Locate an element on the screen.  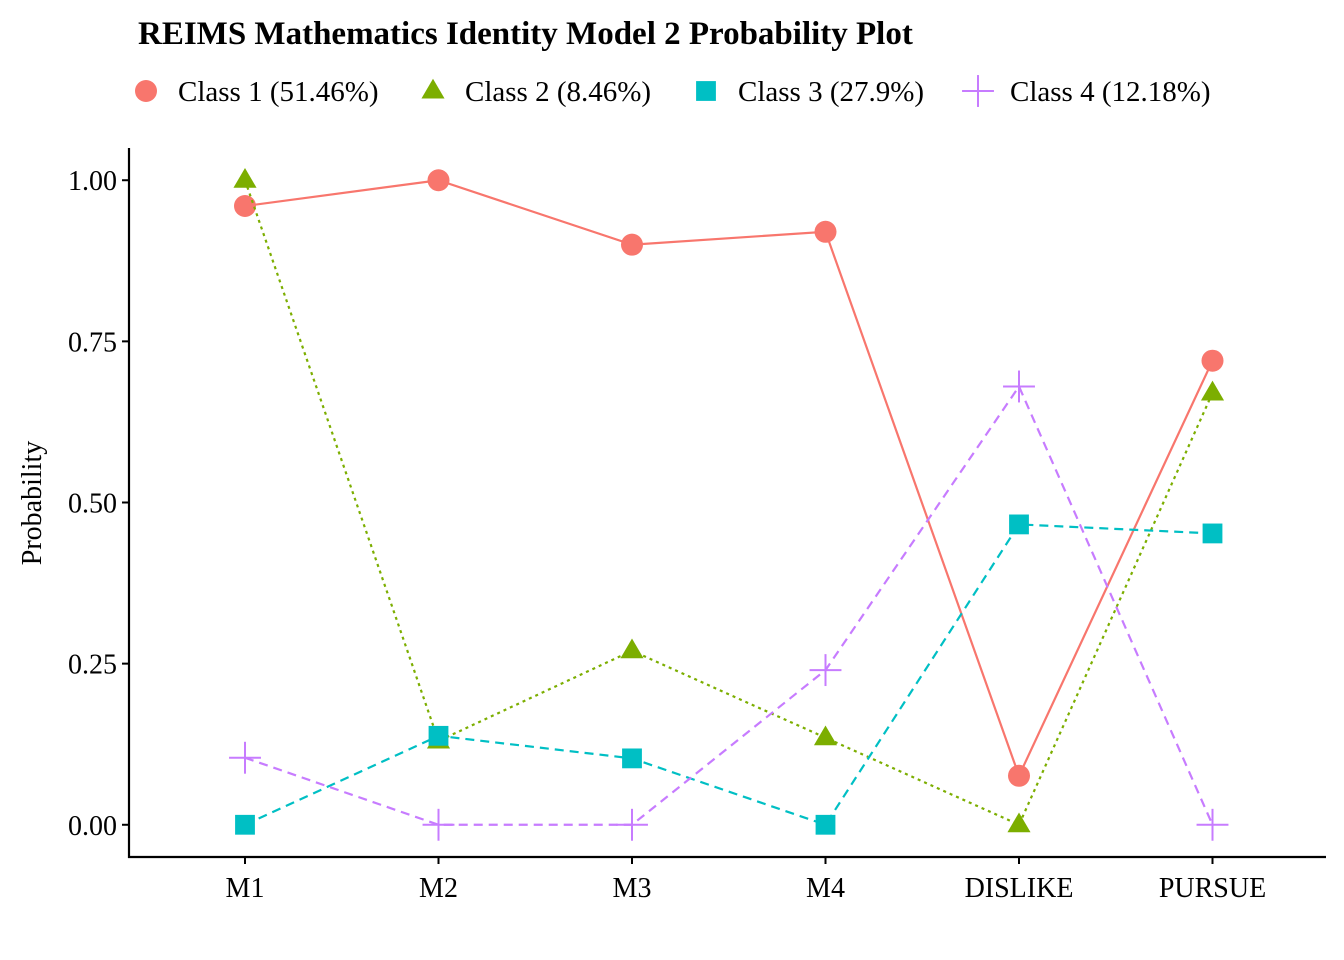
series-1-point-m2 is located at coordinates (438, 180).